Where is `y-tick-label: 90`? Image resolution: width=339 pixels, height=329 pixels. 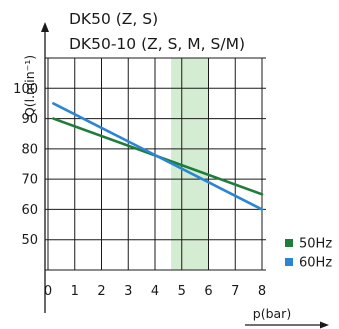
y-tick-label: 90 is located at coordinates (29, 119).